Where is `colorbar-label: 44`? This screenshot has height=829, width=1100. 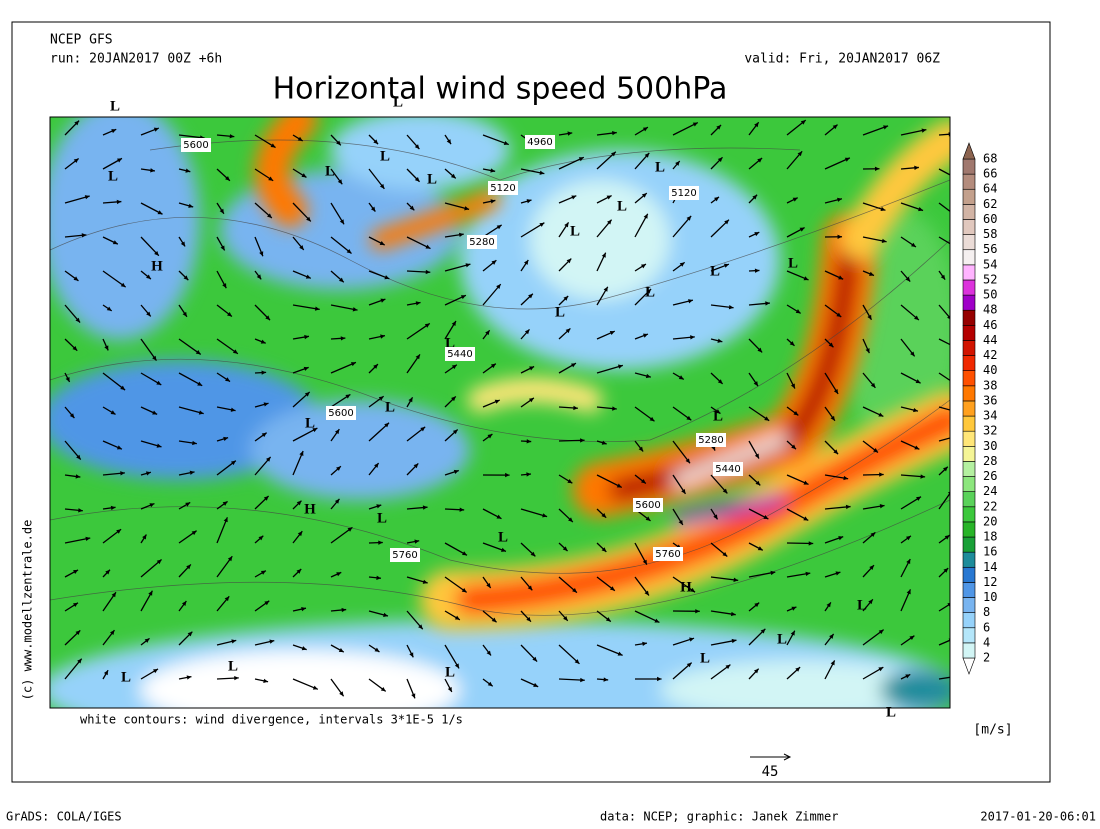 colorbar-label: 44 is located at coordinates (990, 340).